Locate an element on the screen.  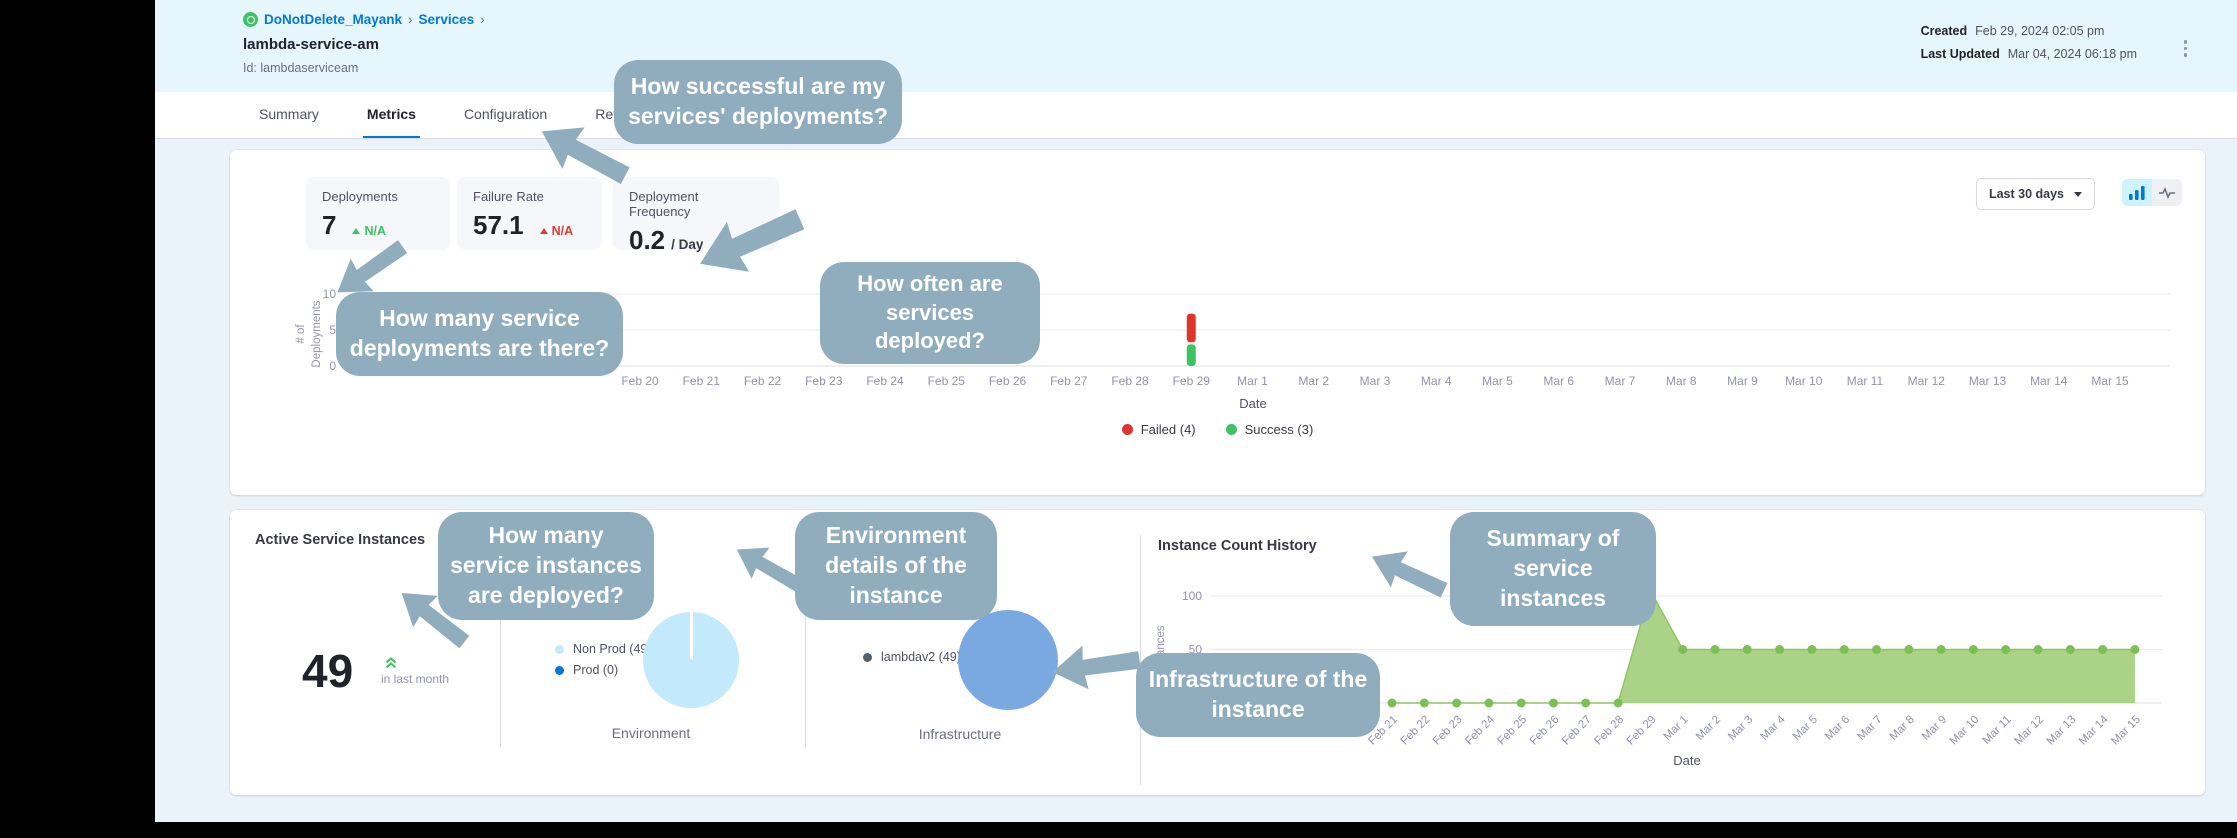
bar-failed is located at coordinates (1191, 328).